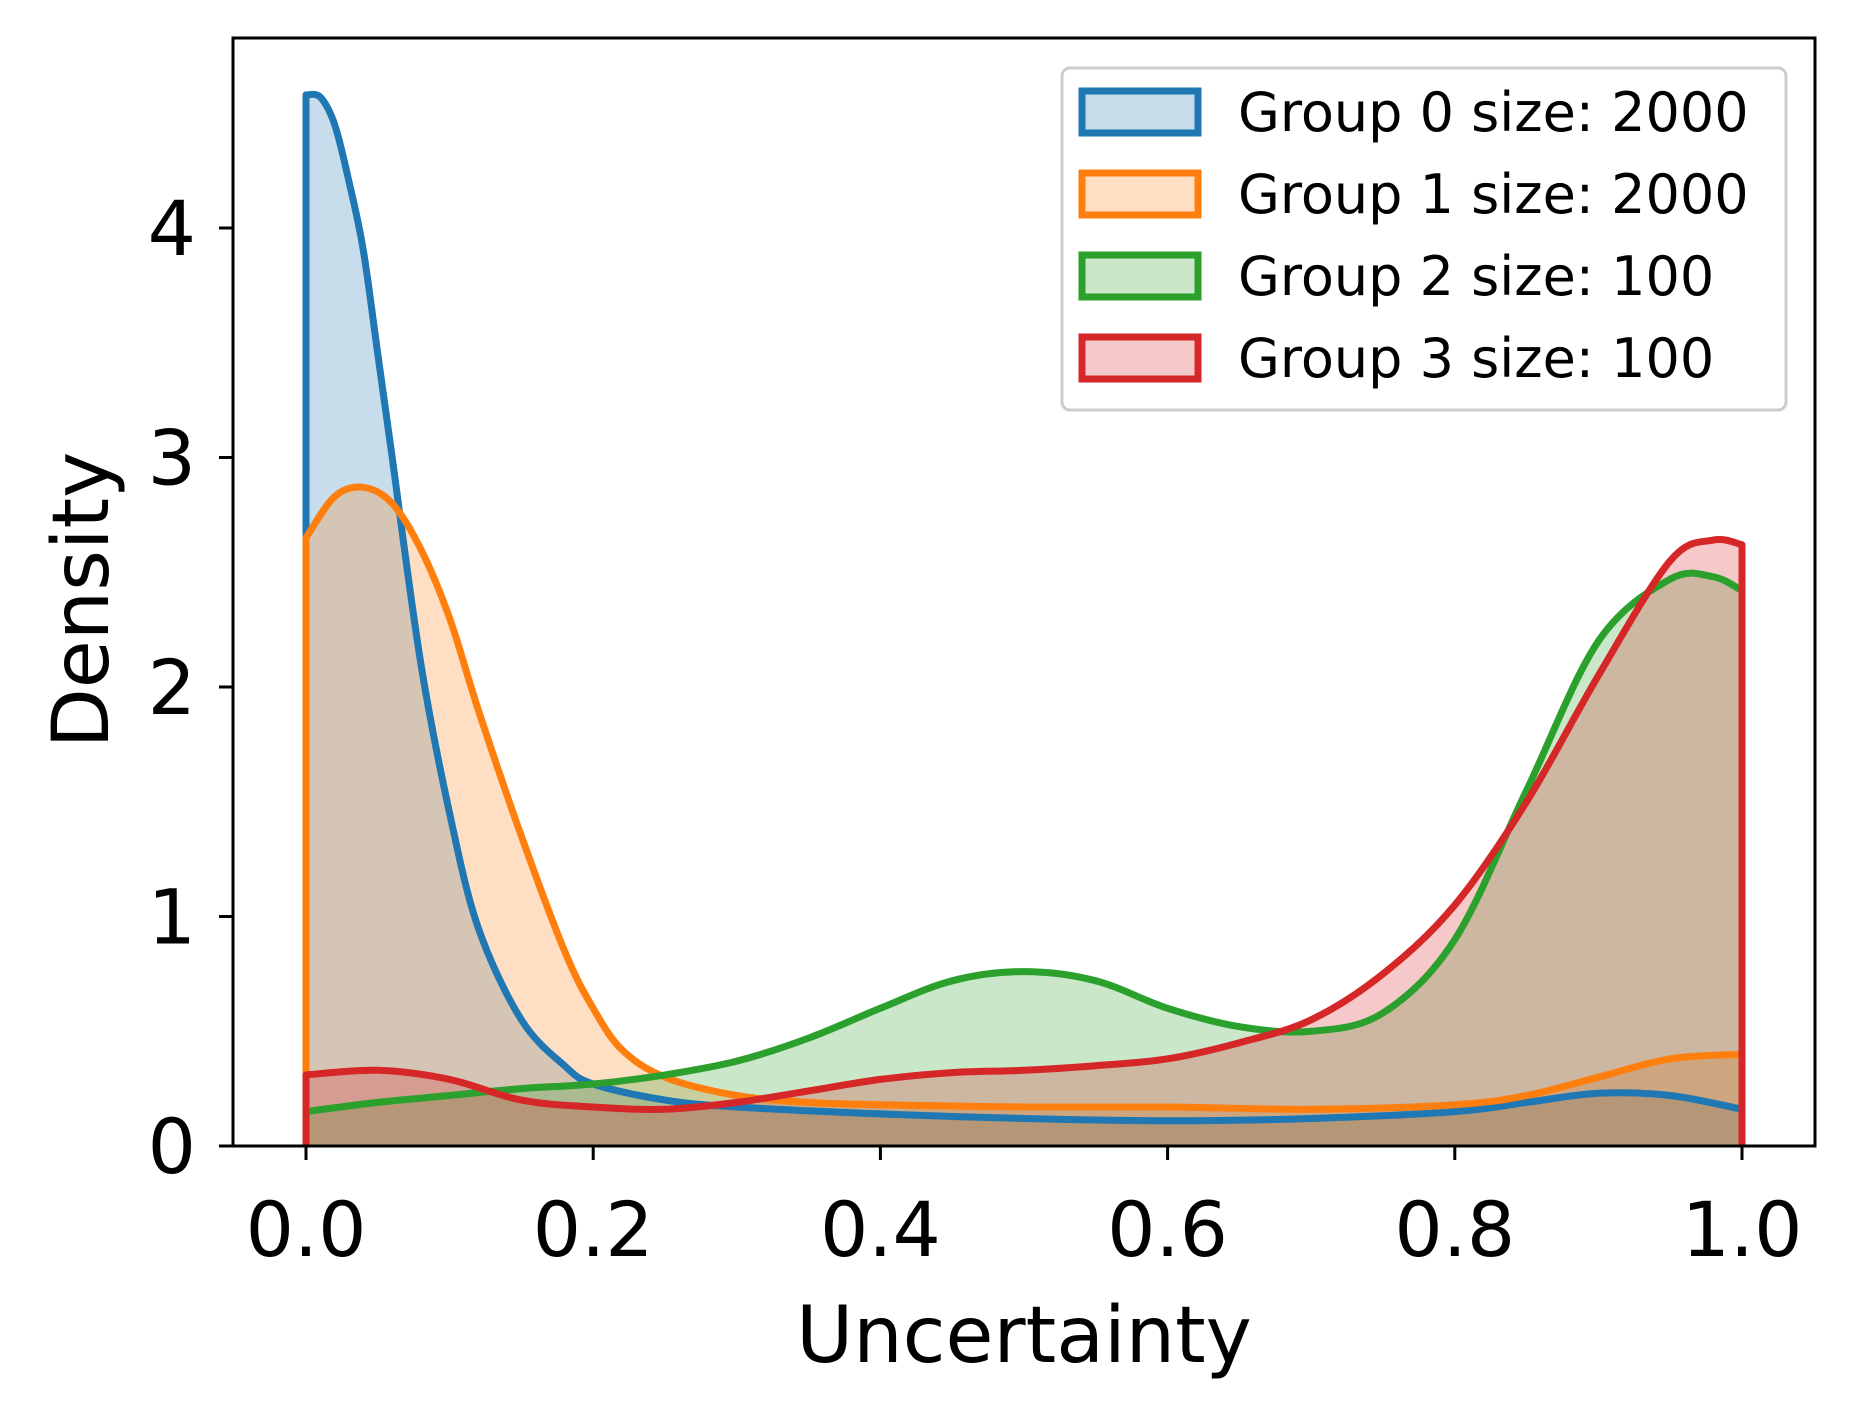 The image size is (1854, 1412). I want to click on legend-label-group-3: Group 3 size: 100, so click(1476, 358).